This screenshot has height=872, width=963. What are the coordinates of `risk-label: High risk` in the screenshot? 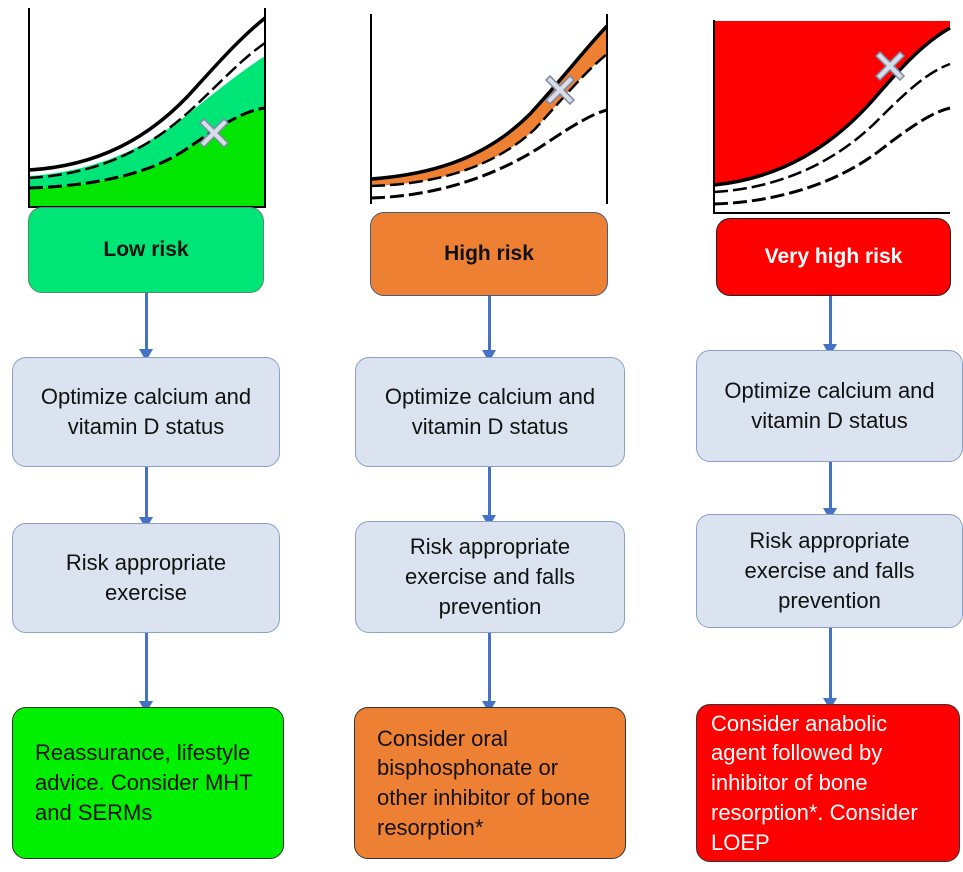 It's located at (489, 253).